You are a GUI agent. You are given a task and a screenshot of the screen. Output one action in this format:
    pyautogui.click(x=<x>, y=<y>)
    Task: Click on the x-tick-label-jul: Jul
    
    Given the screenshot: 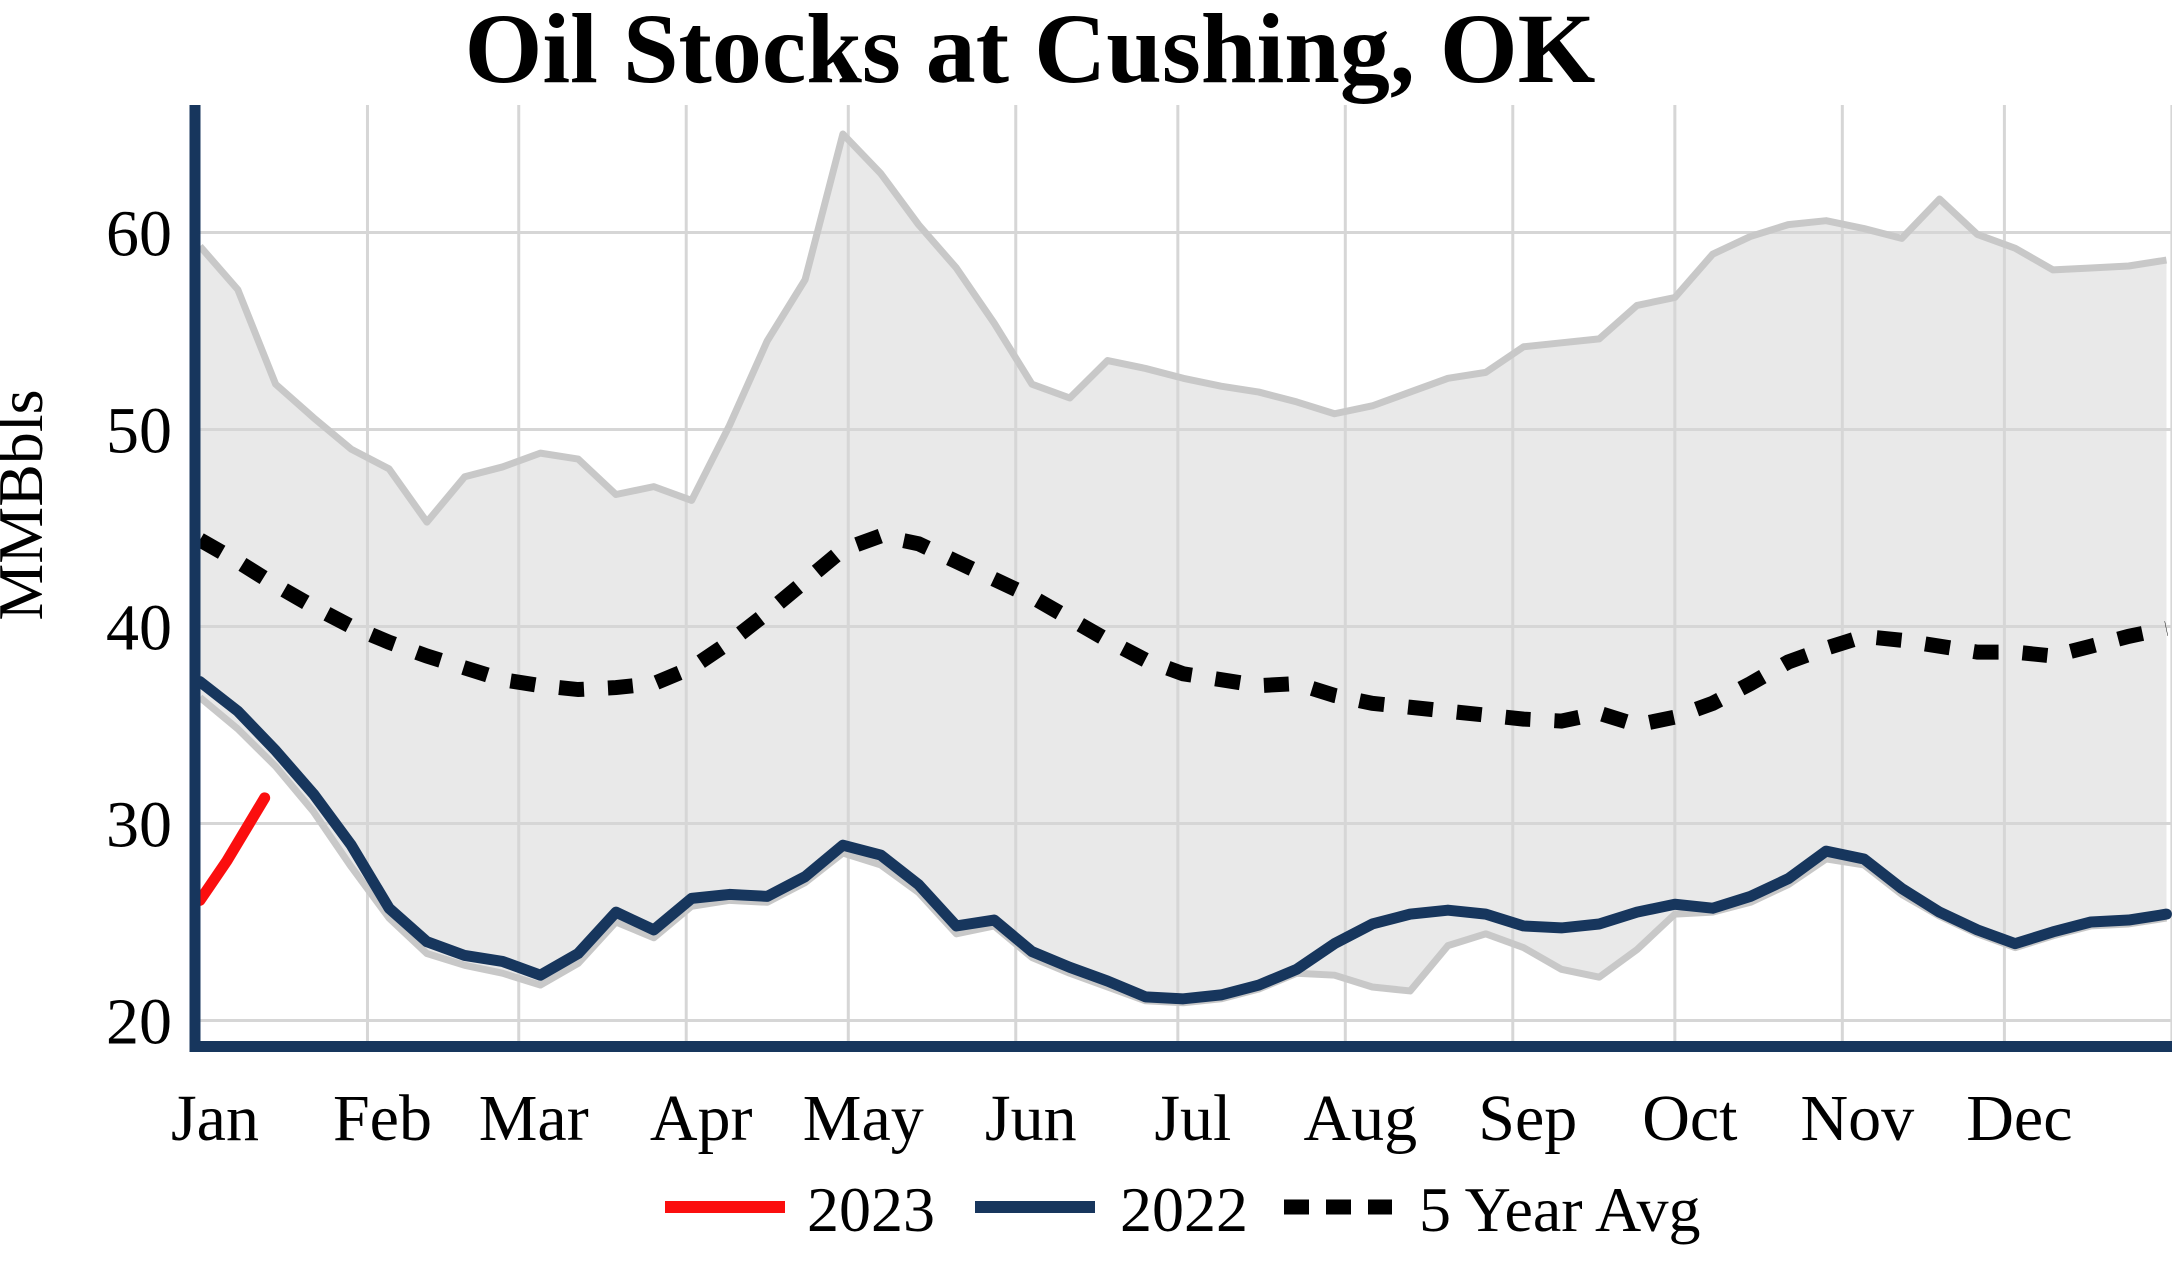 What is the action you would take?
    pyautogui.click(x=1192, y=1118)
    